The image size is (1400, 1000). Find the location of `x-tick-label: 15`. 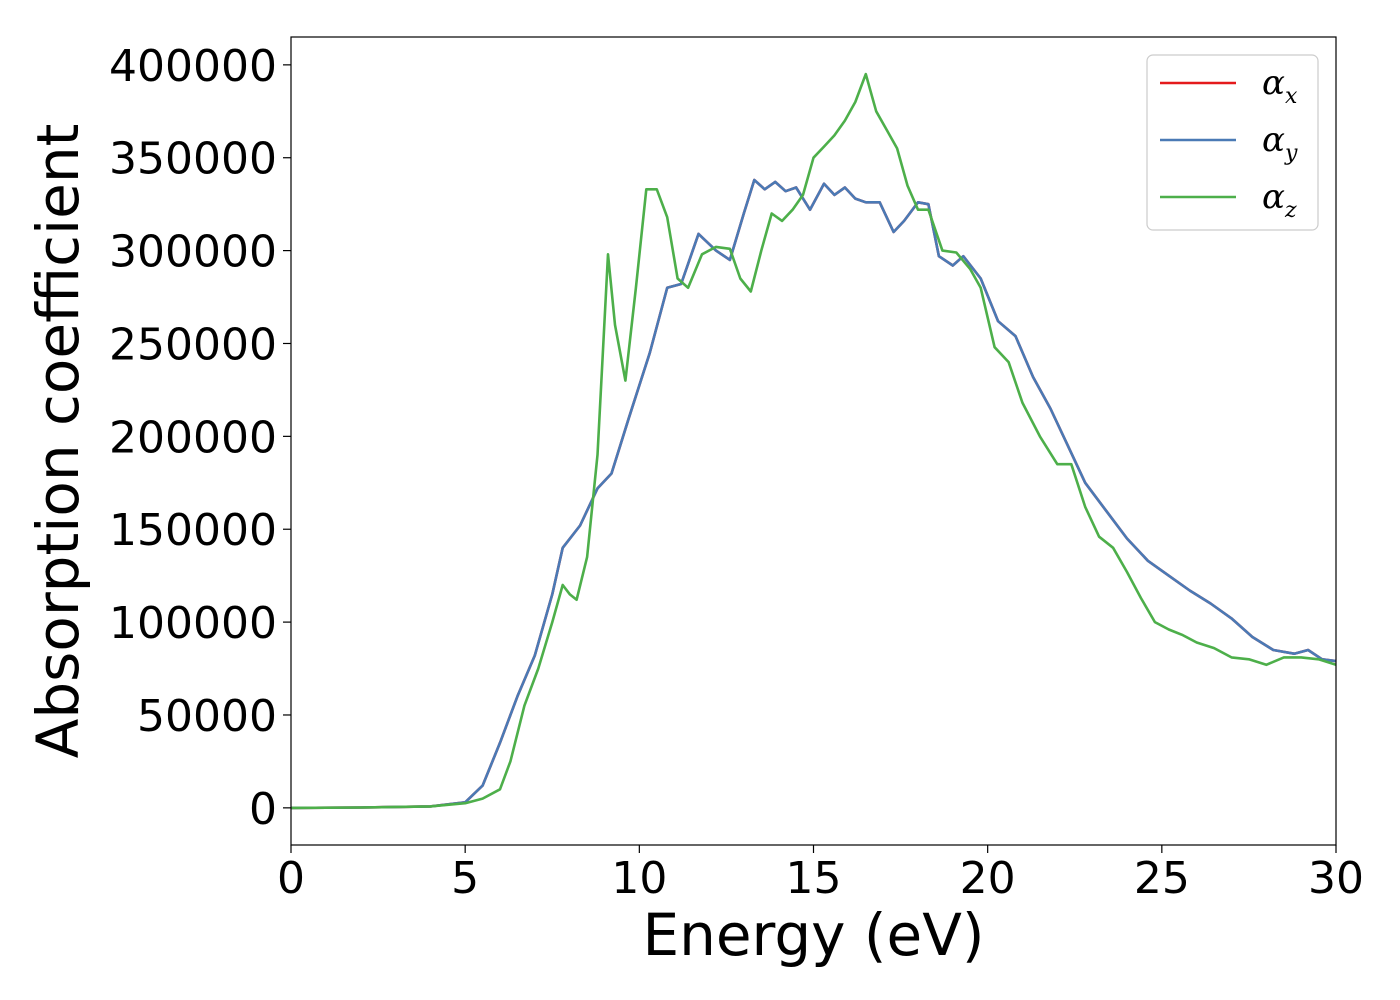

x-tick-label: 15 is located at coordinates (814, 878).